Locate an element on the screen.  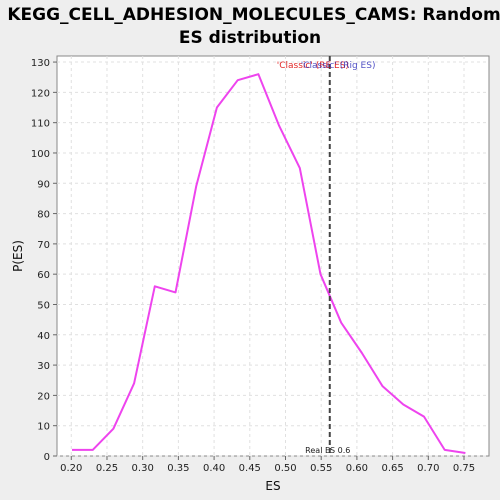
y-tick-label: 50 is located at coordinates (43, 305).